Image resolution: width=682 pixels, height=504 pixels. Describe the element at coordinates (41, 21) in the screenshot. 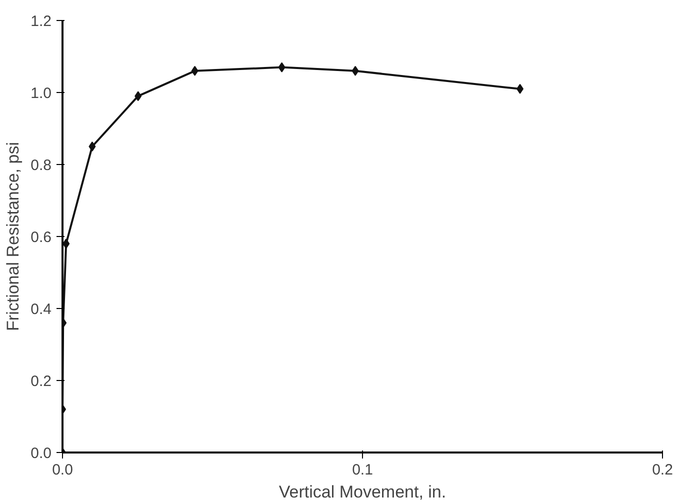

I see `y-tick-label: 1.2` at that location.